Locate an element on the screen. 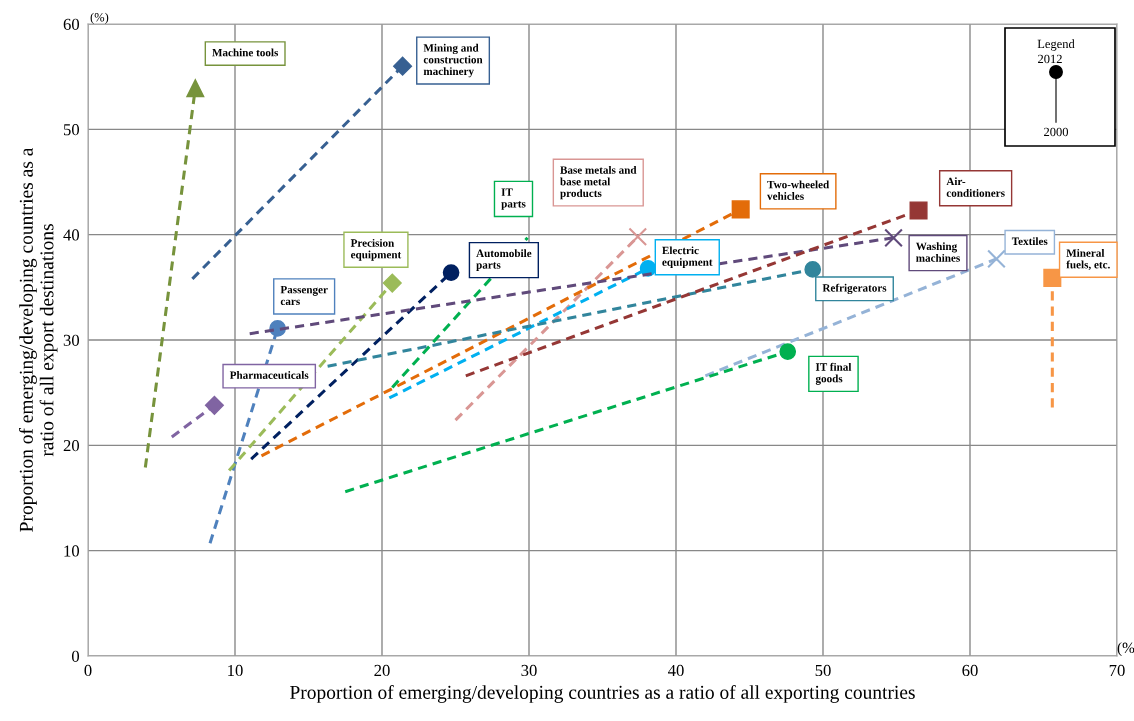 Image resolution: width=1134 pixels, height=721 pixels. series-label: Mining and construction machinery is located at coordinates (453, 60).